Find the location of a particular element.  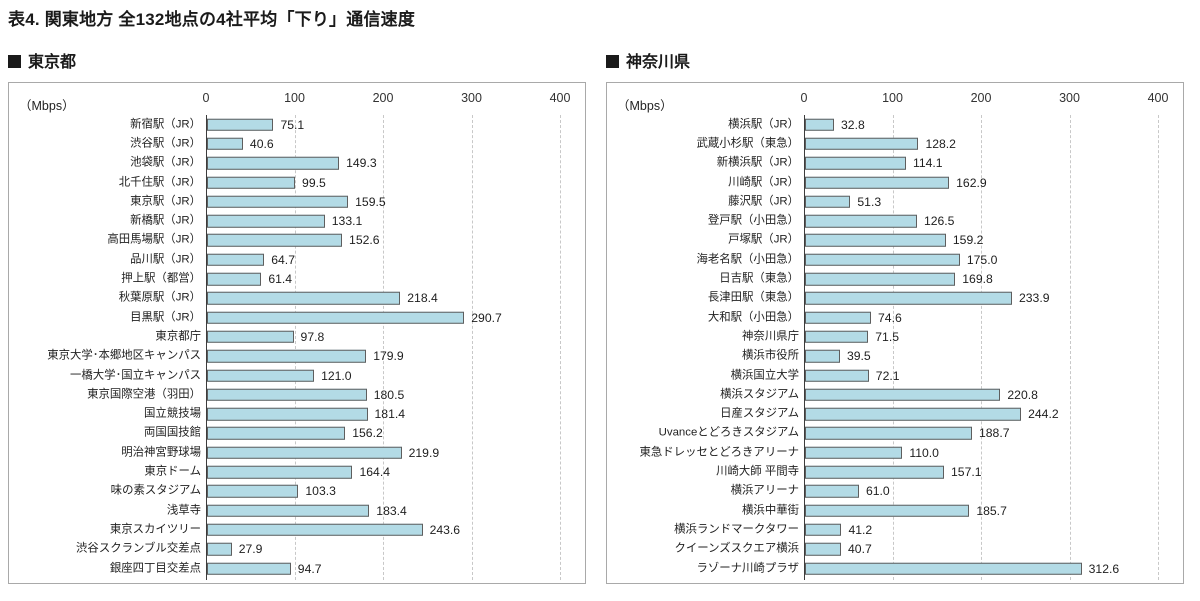

bar-row: 国立競技場 181.4 is located at coordinates (352, 414).